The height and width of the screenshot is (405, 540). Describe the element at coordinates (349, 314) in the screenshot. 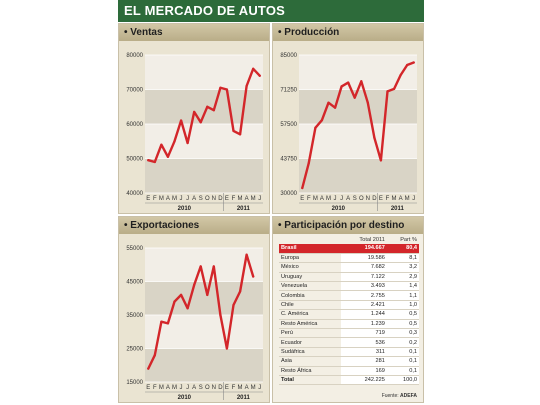

I see `participacion-row: C. América 1.244 0,5` at that location.